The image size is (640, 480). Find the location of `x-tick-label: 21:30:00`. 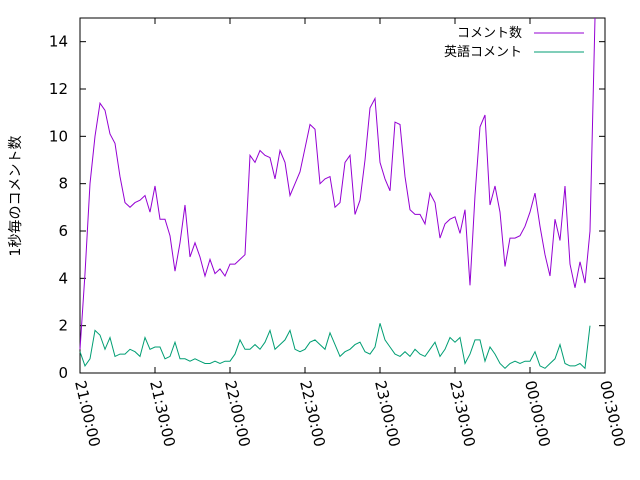

x-tick-label: 21:30:00 is located at coordinates (162, 414).